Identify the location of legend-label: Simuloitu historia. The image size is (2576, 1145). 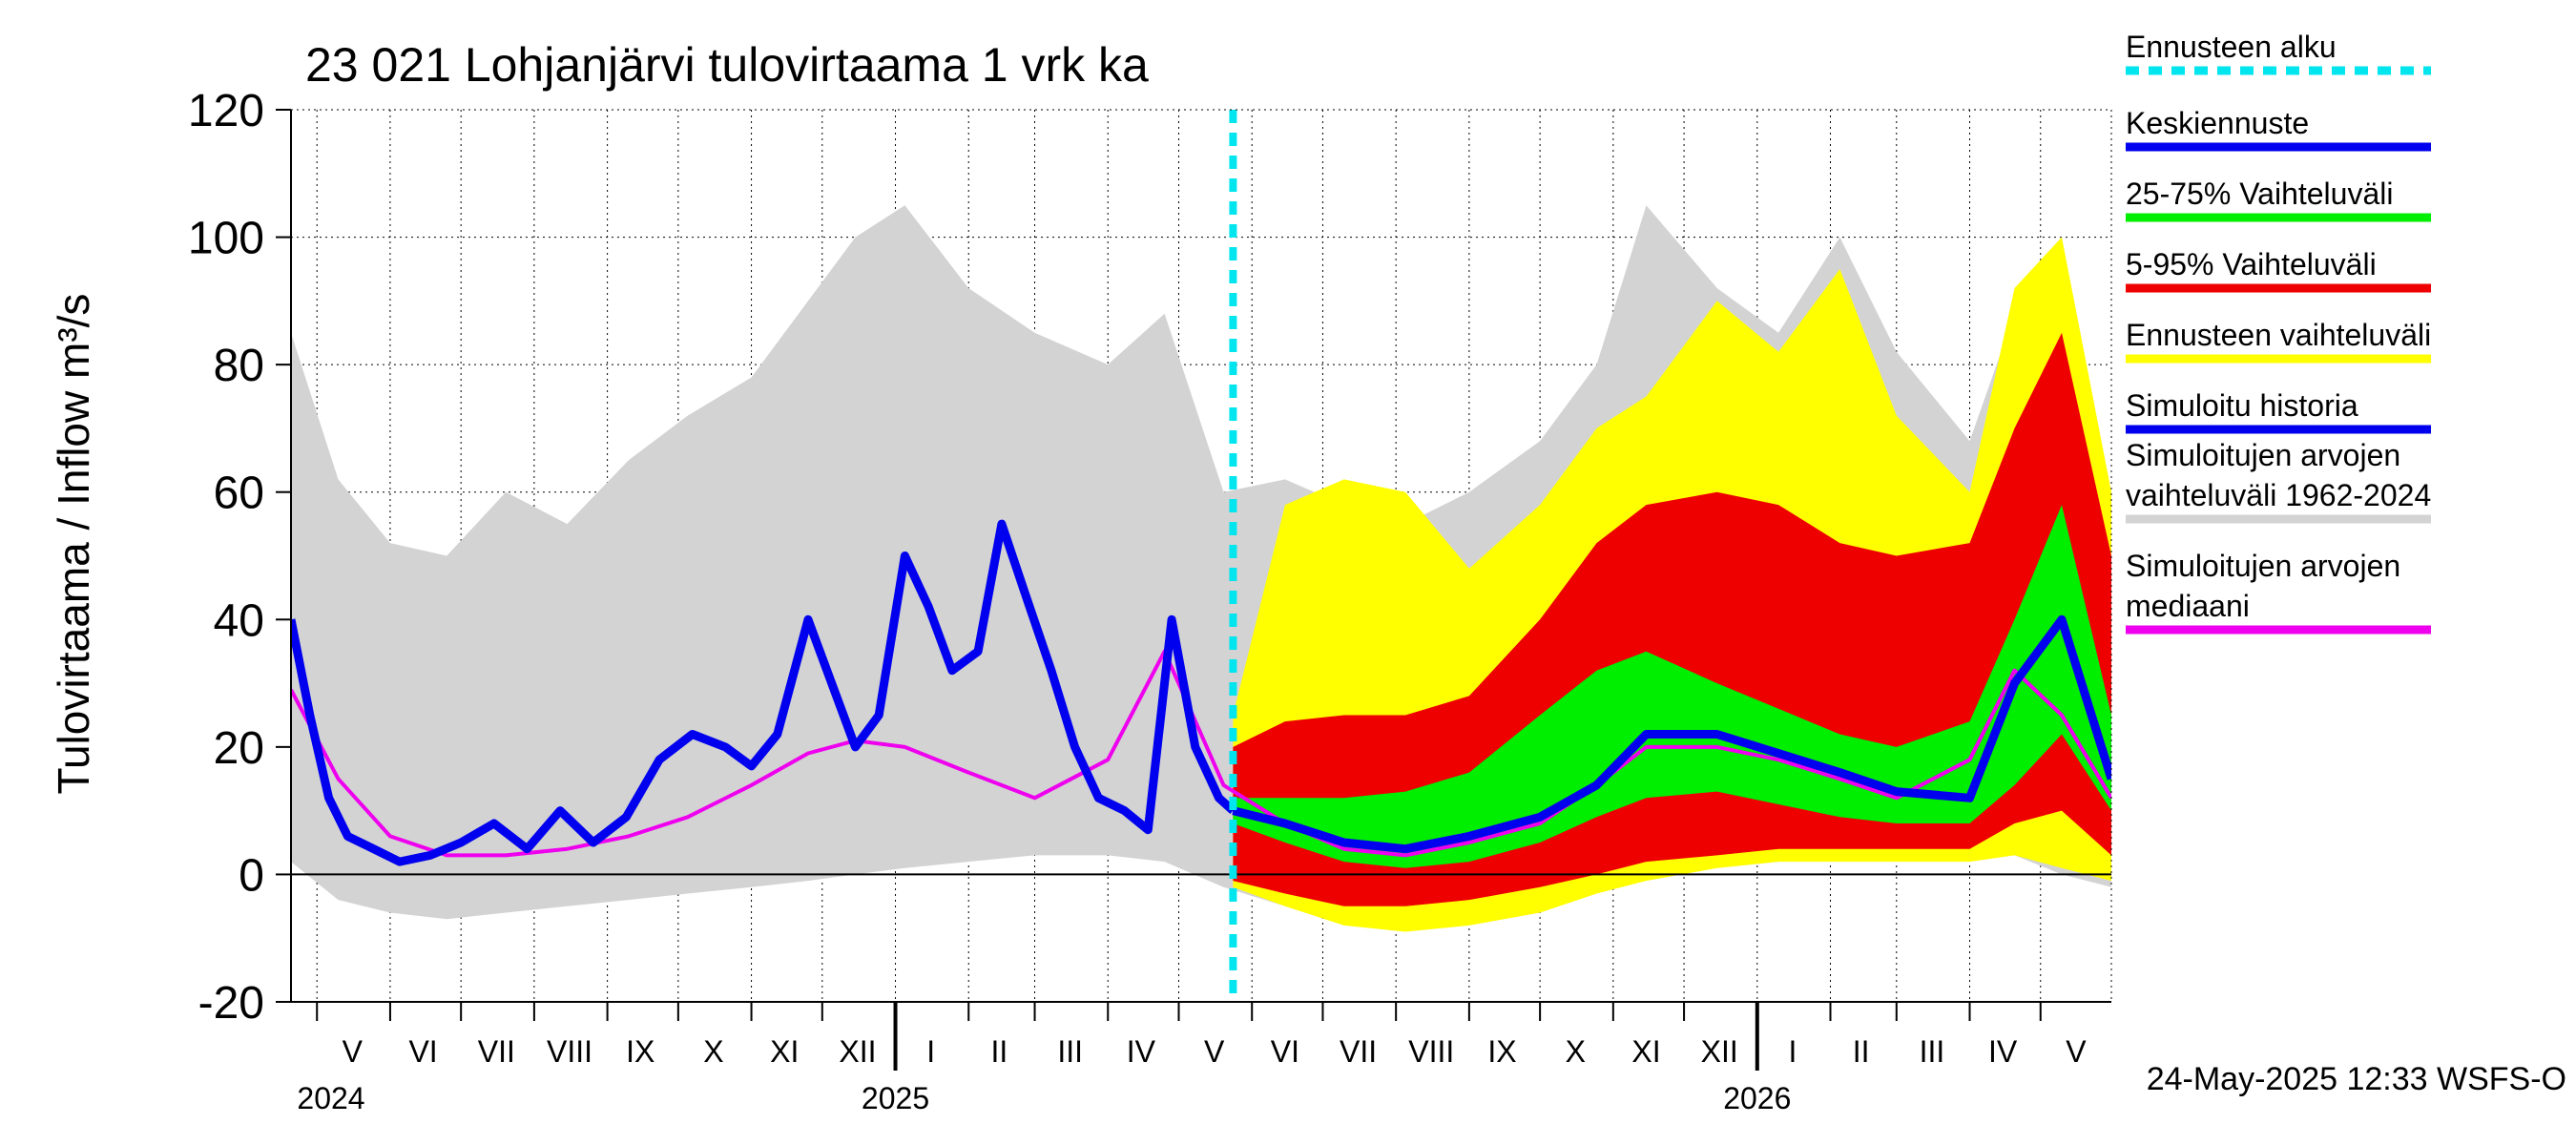
(2242, 405).